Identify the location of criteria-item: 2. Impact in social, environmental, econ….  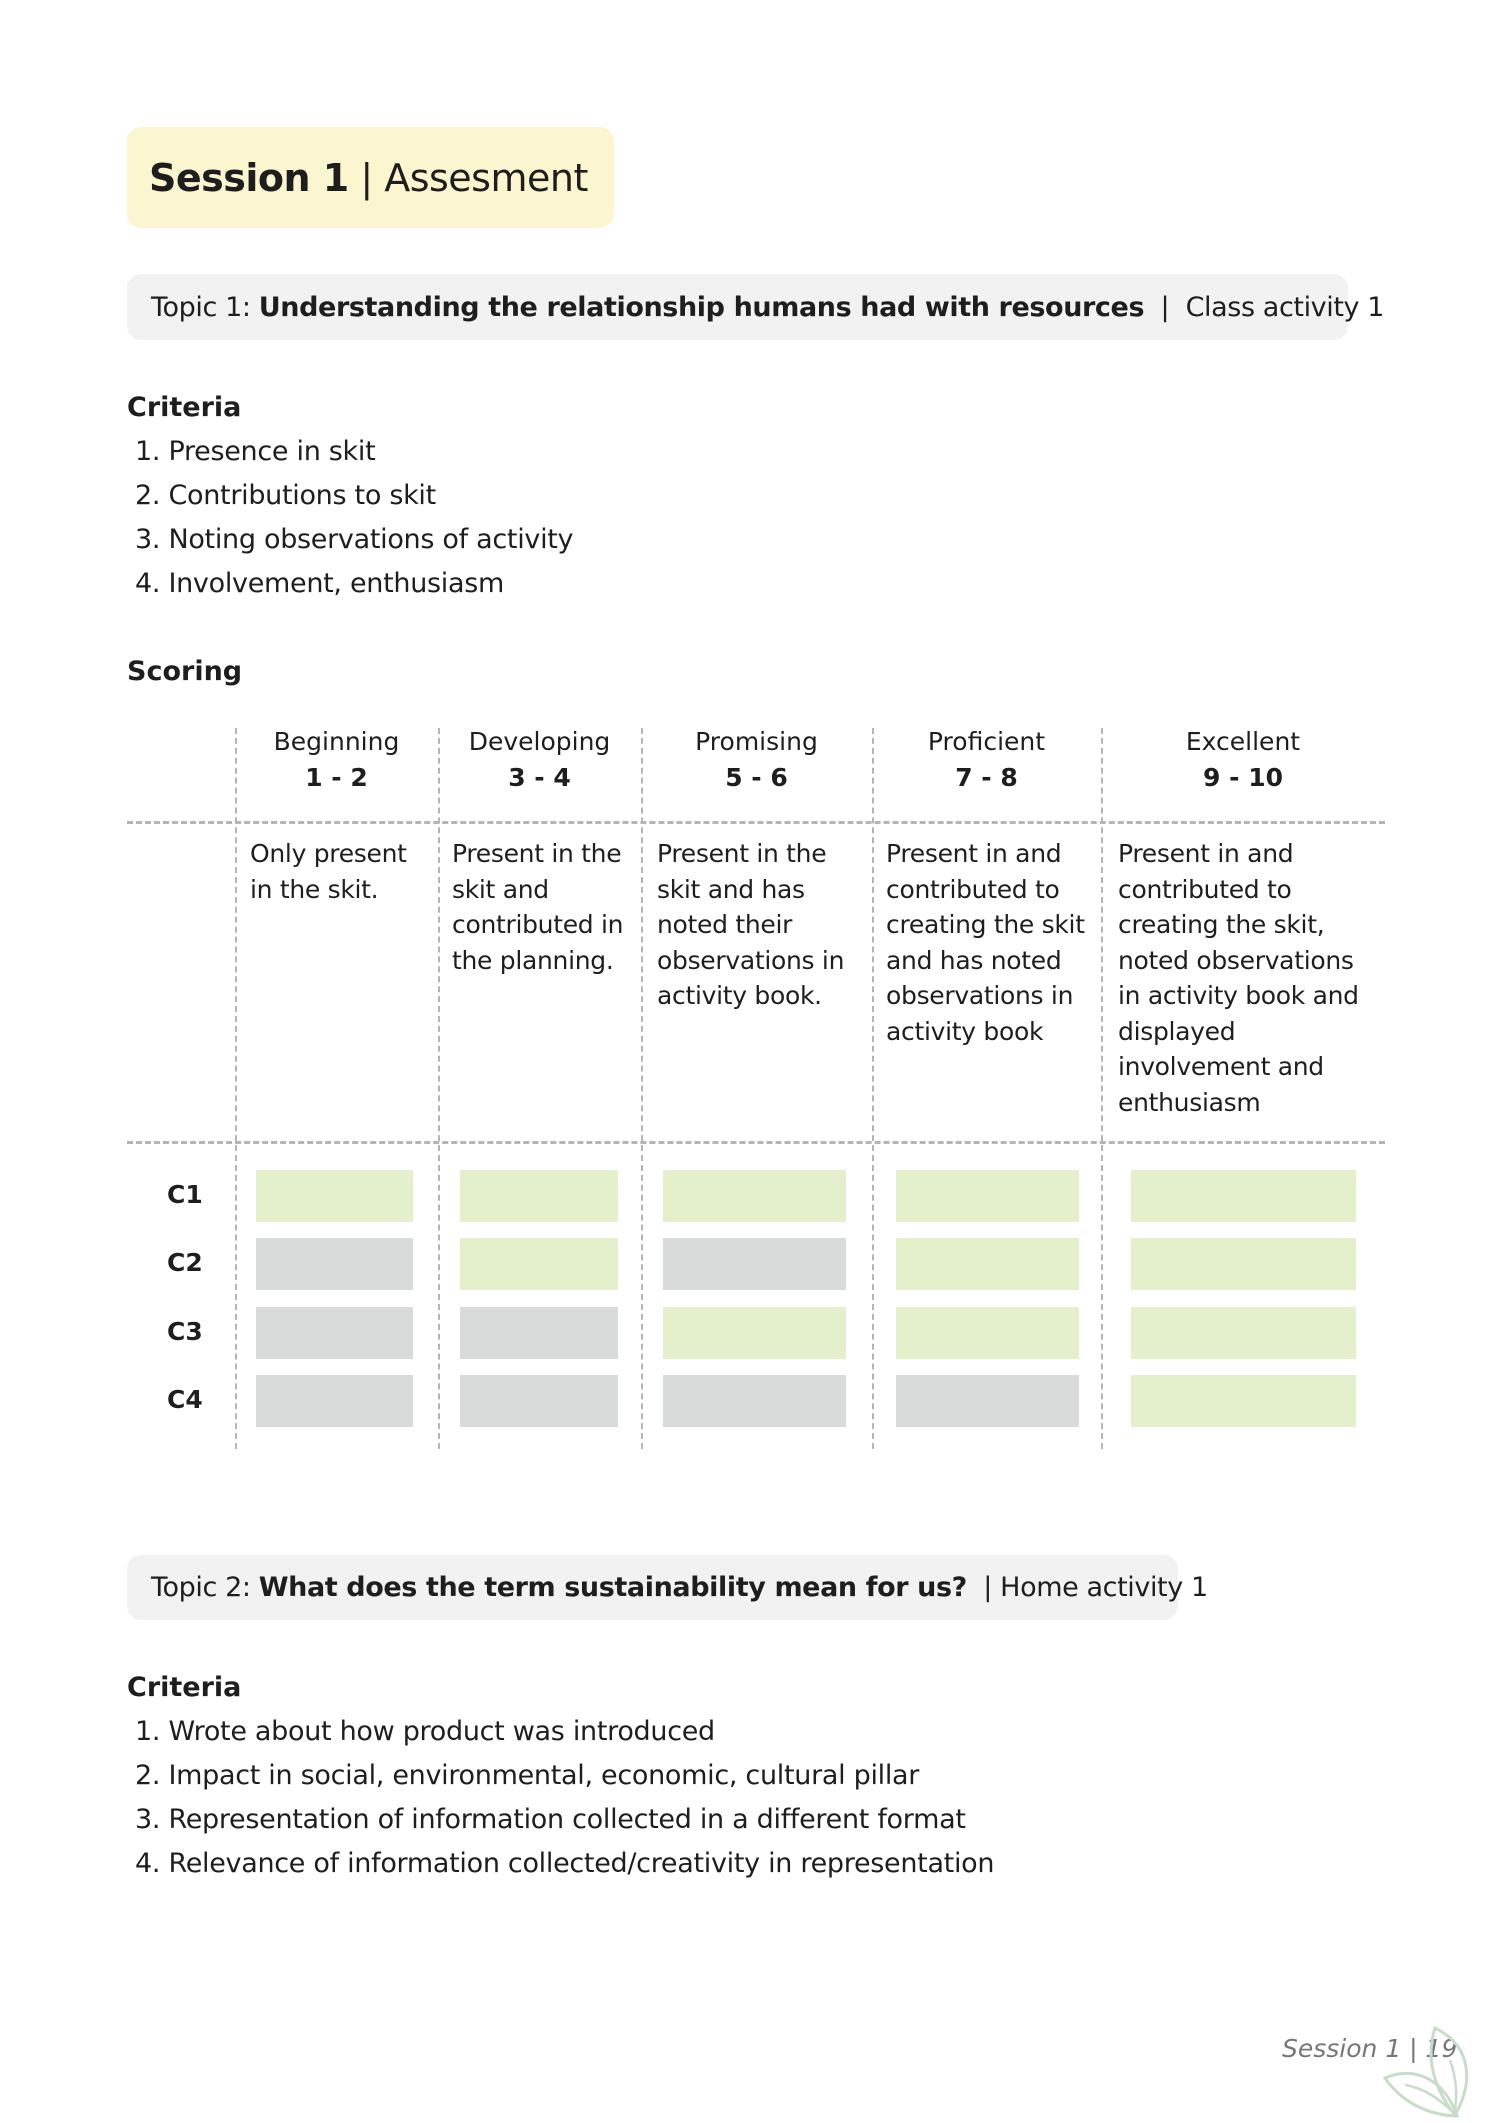
(527, 1775).